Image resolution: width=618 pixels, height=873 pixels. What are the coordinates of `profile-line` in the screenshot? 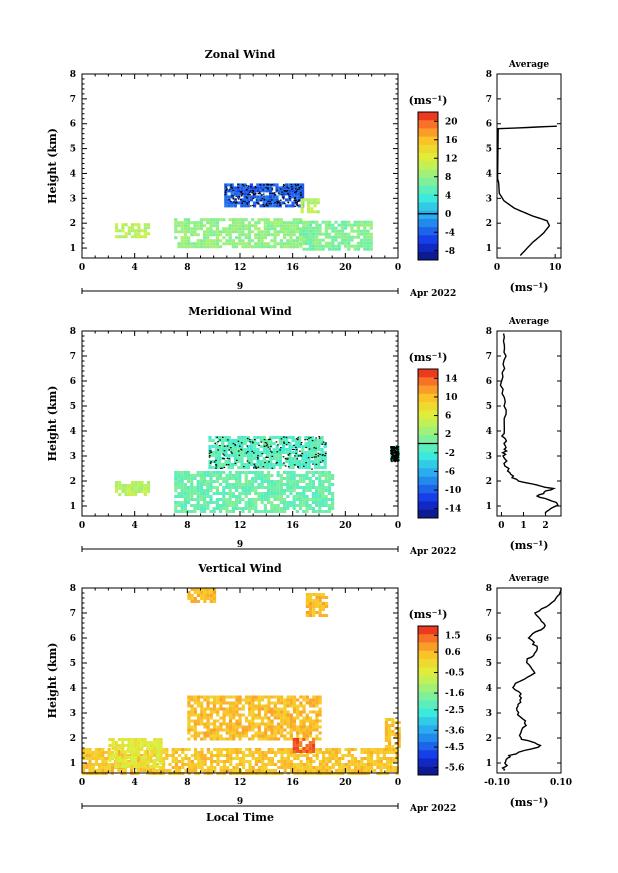 It's located at (531, 679).